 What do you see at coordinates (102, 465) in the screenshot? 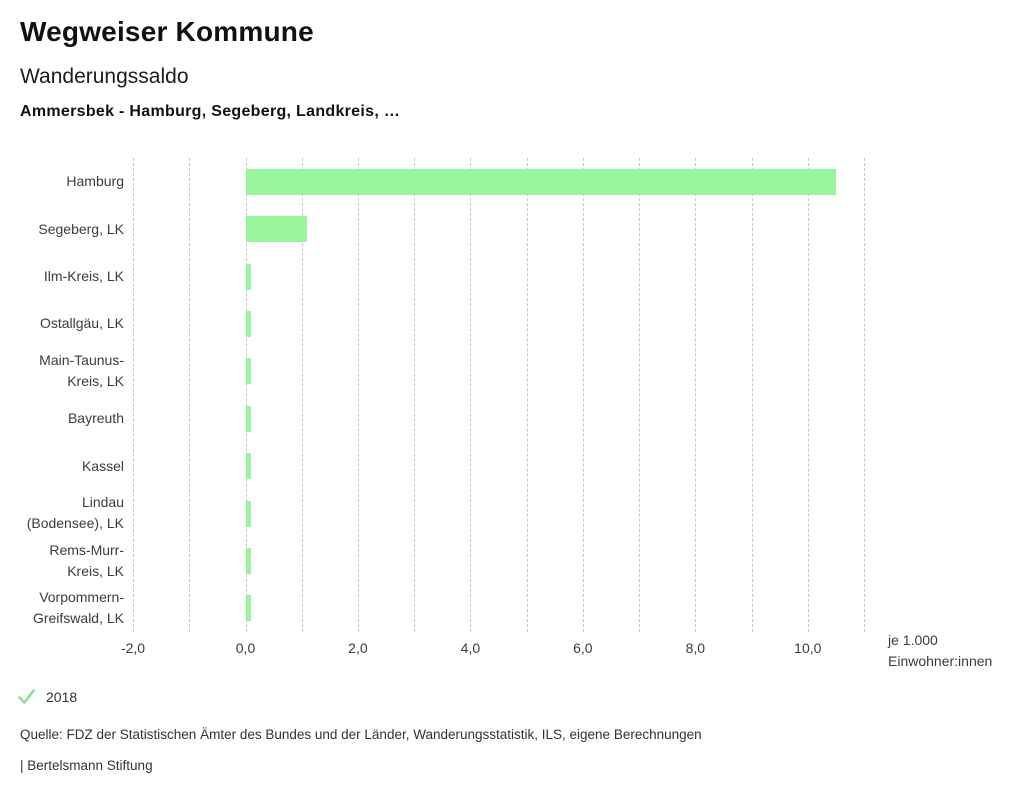
I see `category-label: Kassel` at bounding box center [102, 465].